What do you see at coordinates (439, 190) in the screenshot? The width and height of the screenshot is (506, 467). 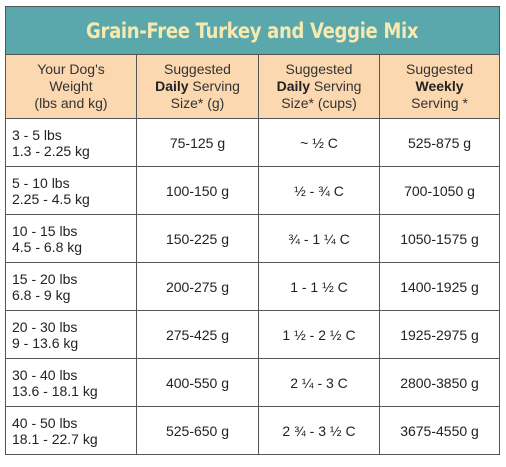 I see `weekly-cell: 700-1050 g` at bounding box center [439, 190].